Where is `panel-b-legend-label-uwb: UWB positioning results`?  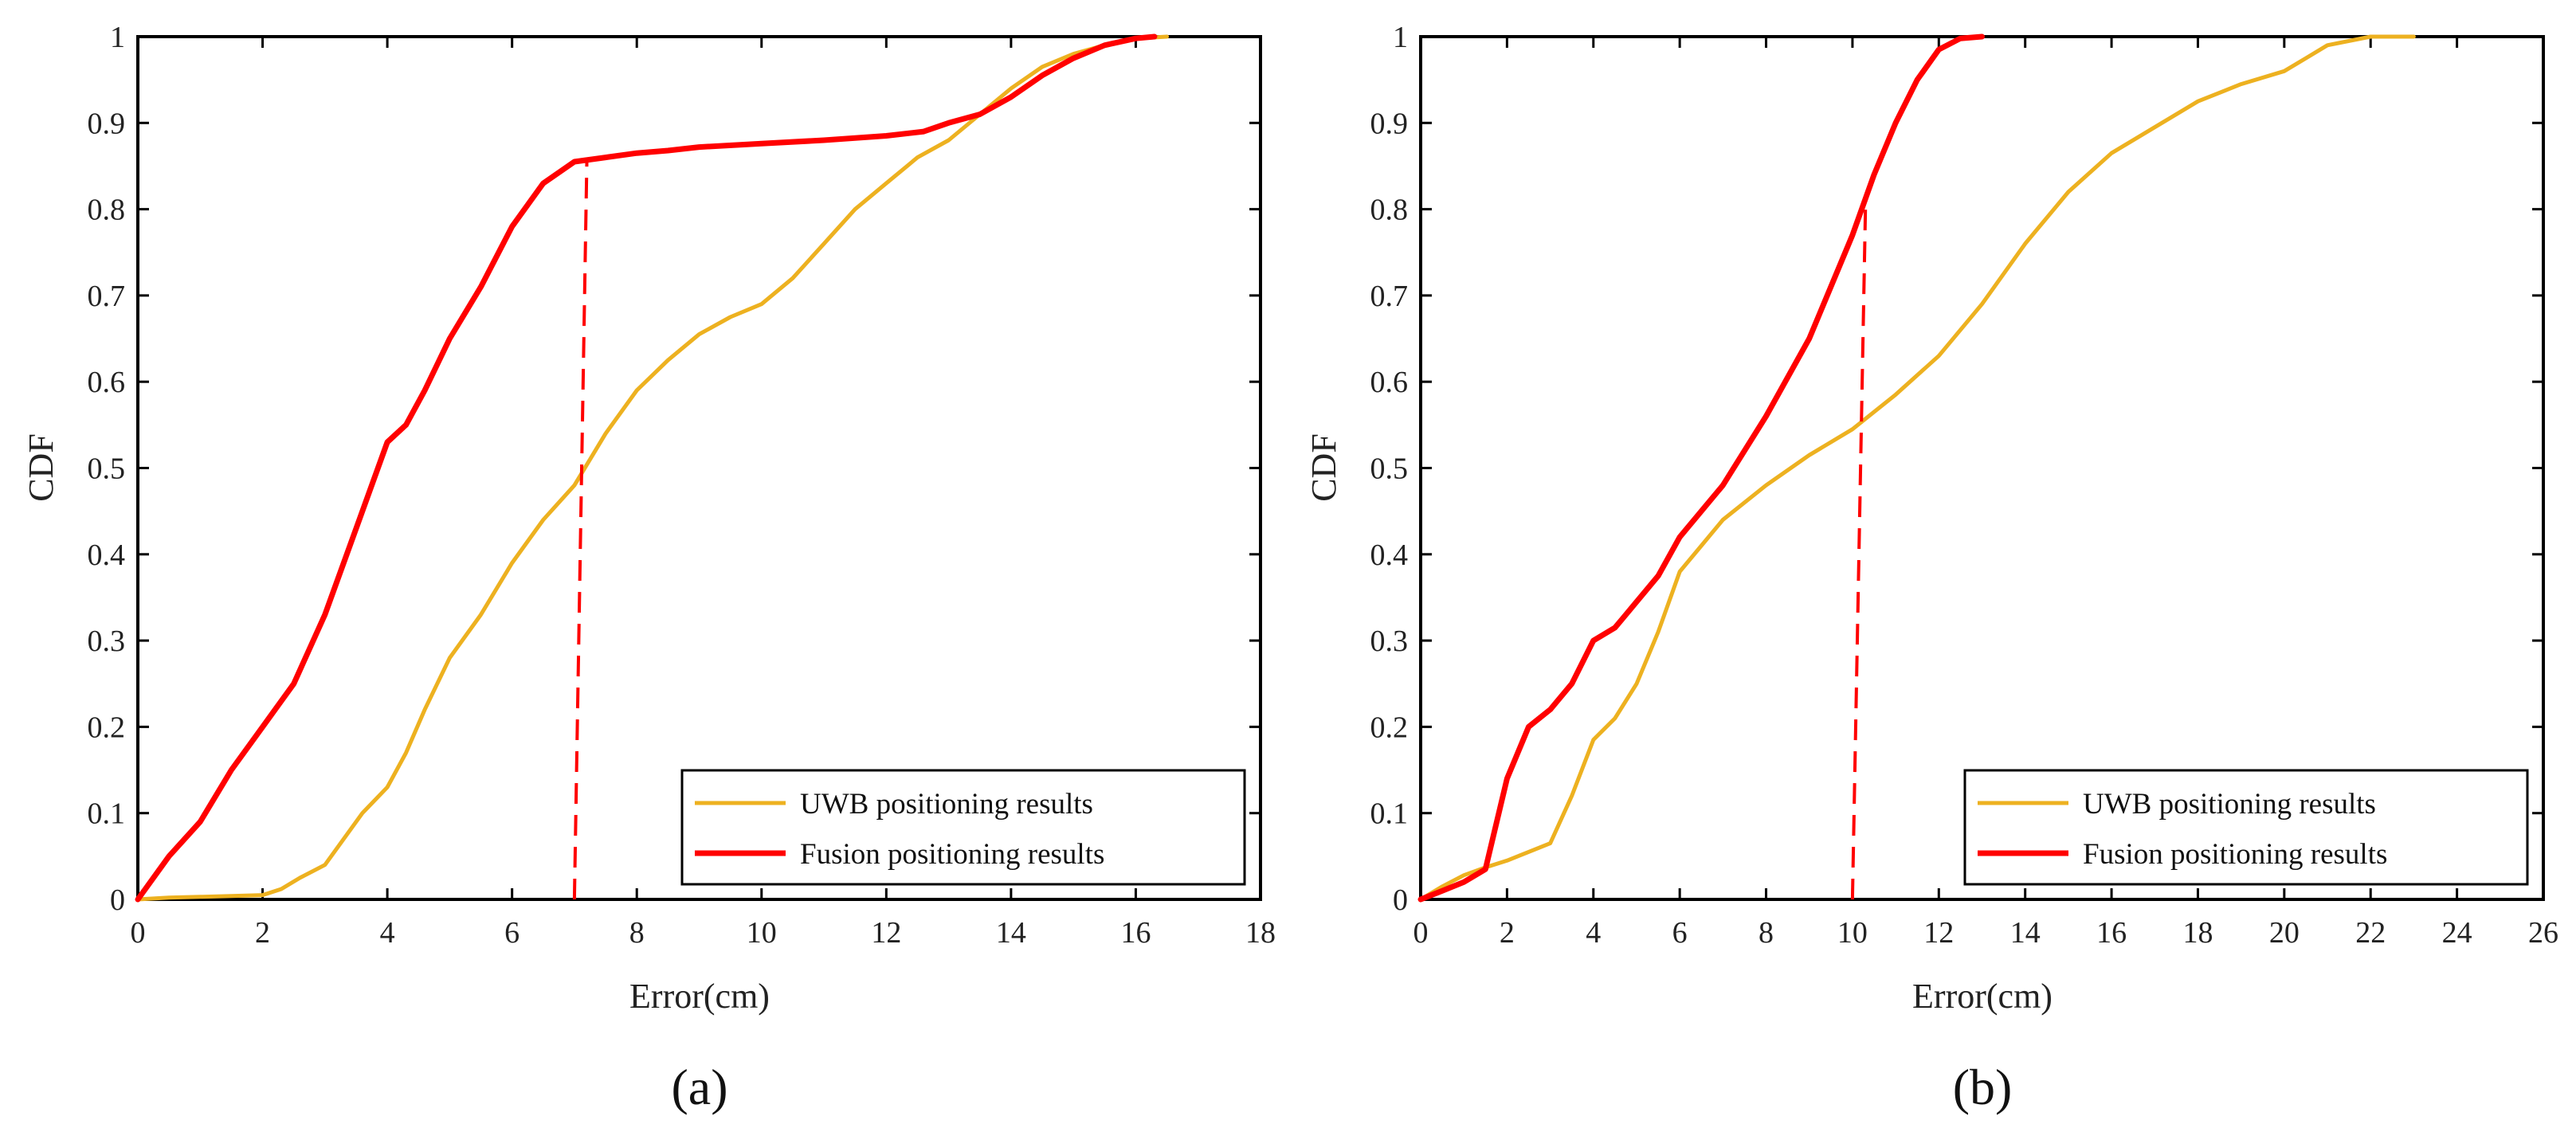 panel-b-legend-label-uwb: UWB positioning results is located at coordinates (2229, 804).